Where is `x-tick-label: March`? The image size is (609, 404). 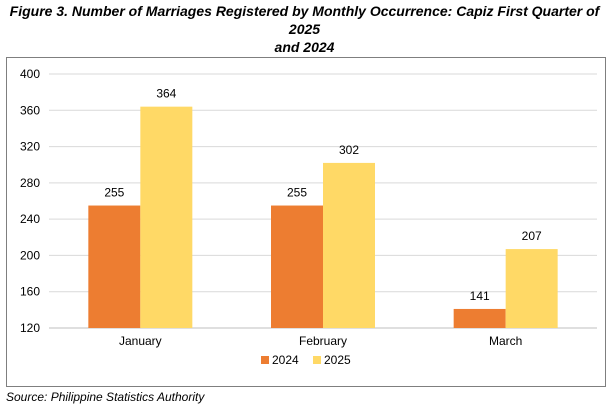 x-tick-label: March is located at coordinates (505, 341).